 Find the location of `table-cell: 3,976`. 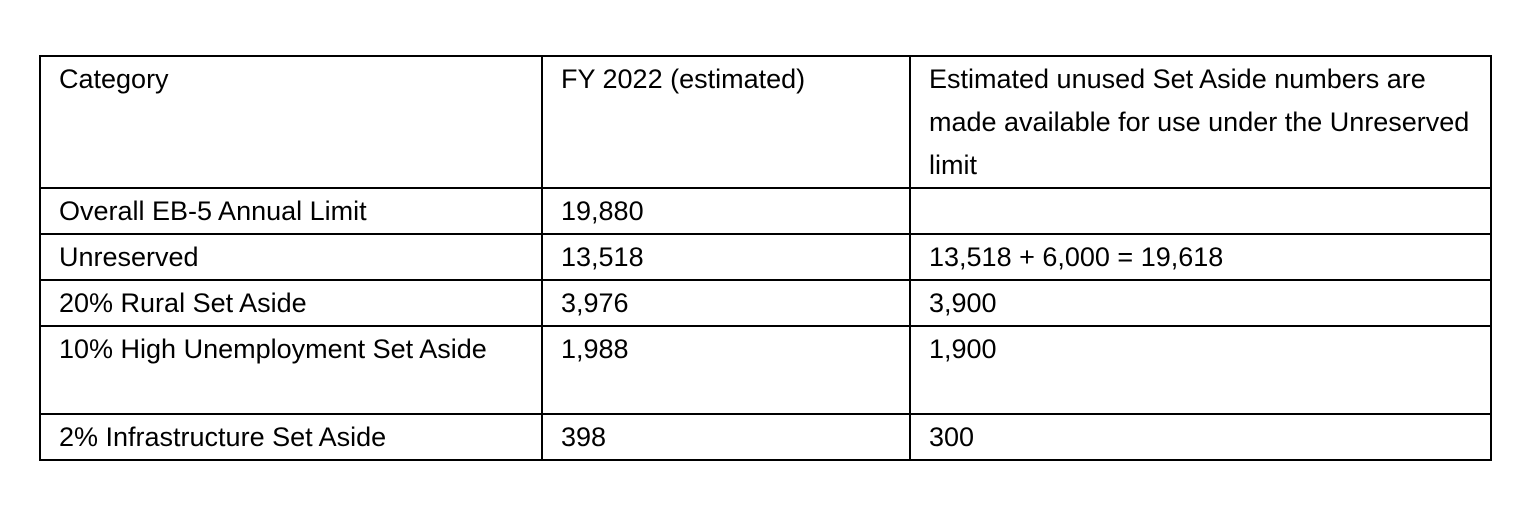

table-cell: 3,976 is located at coordinates (726, 303).